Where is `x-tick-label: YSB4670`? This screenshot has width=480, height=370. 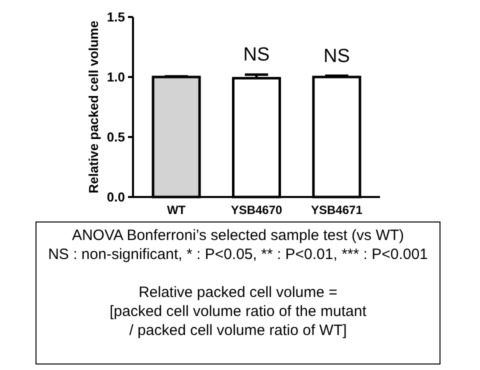
x-tick-label: YSB4670 is located at coordinates (256, 210).